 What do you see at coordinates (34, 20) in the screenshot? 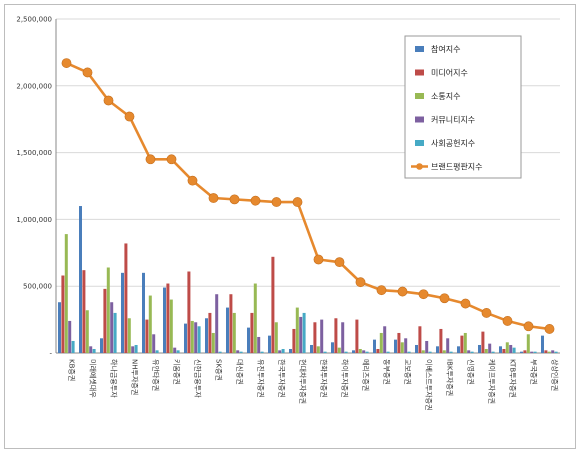
I see `y-tick-label: 2,500,000` at bounding box center [34, 20].